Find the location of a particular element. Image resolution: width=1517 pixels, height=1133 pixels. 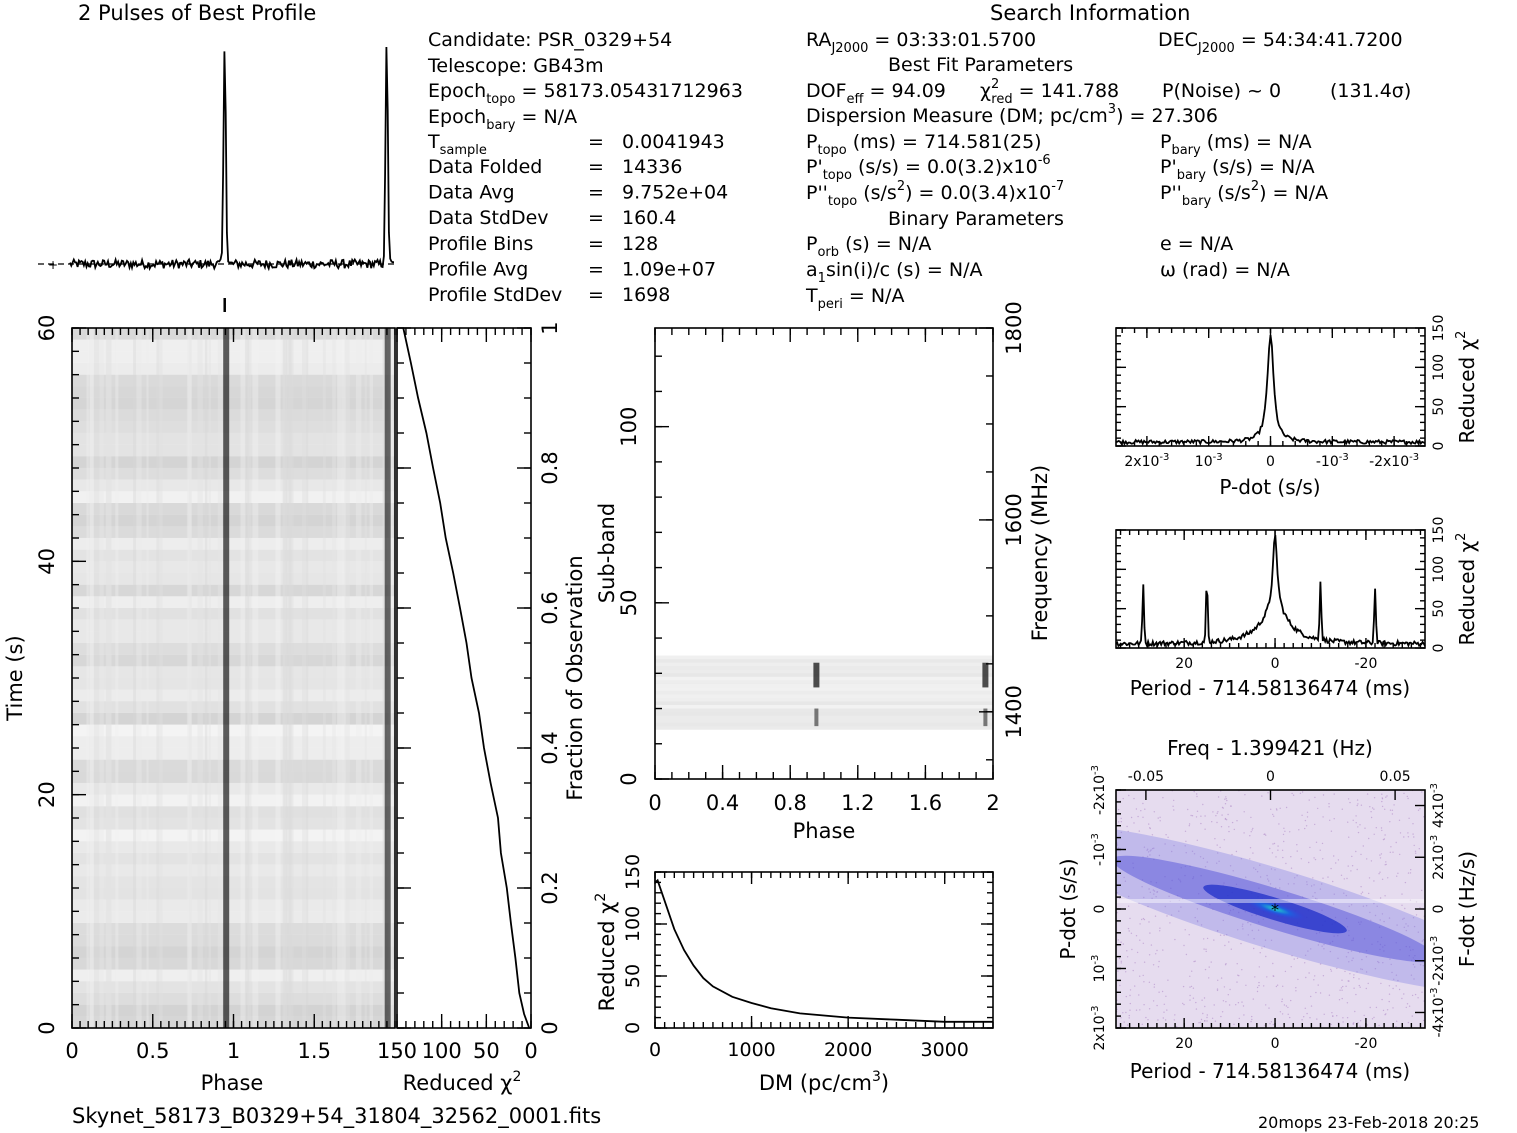

info-row-value: 9.752e+04 is located at coordinates (675, 193).